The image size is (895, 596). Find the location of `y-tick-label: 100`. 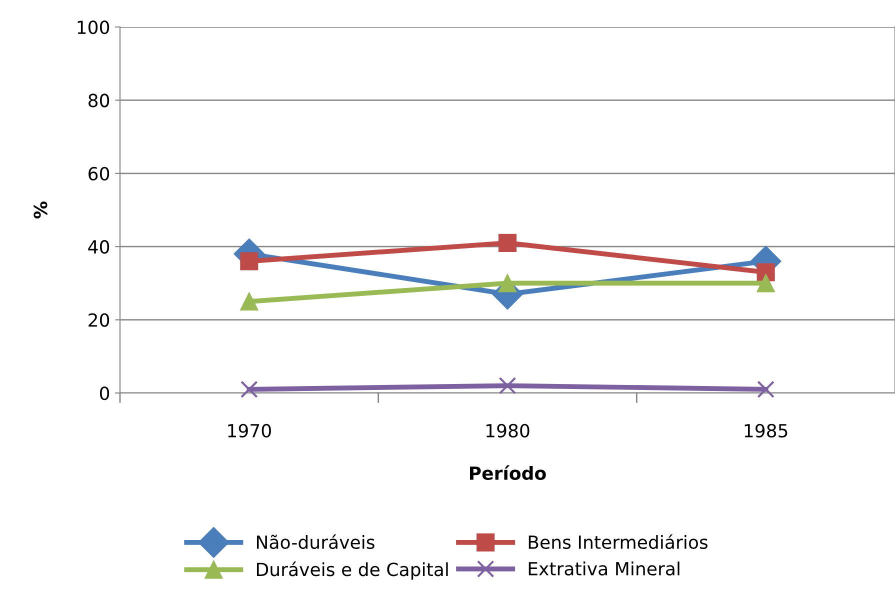

y-tick-label: 100 is located at coordinates (94, 27).